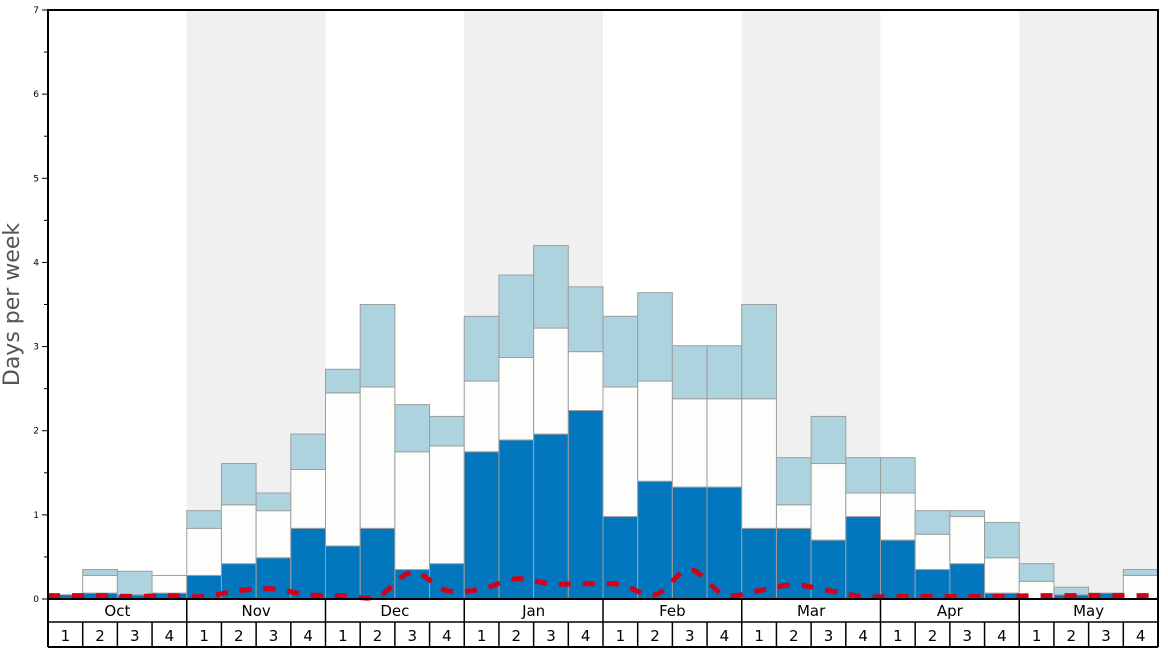 Image resolution: width=1168 pixels, height=648 pixels. I want to click on y-tick-label: 7, so click(36, 11).